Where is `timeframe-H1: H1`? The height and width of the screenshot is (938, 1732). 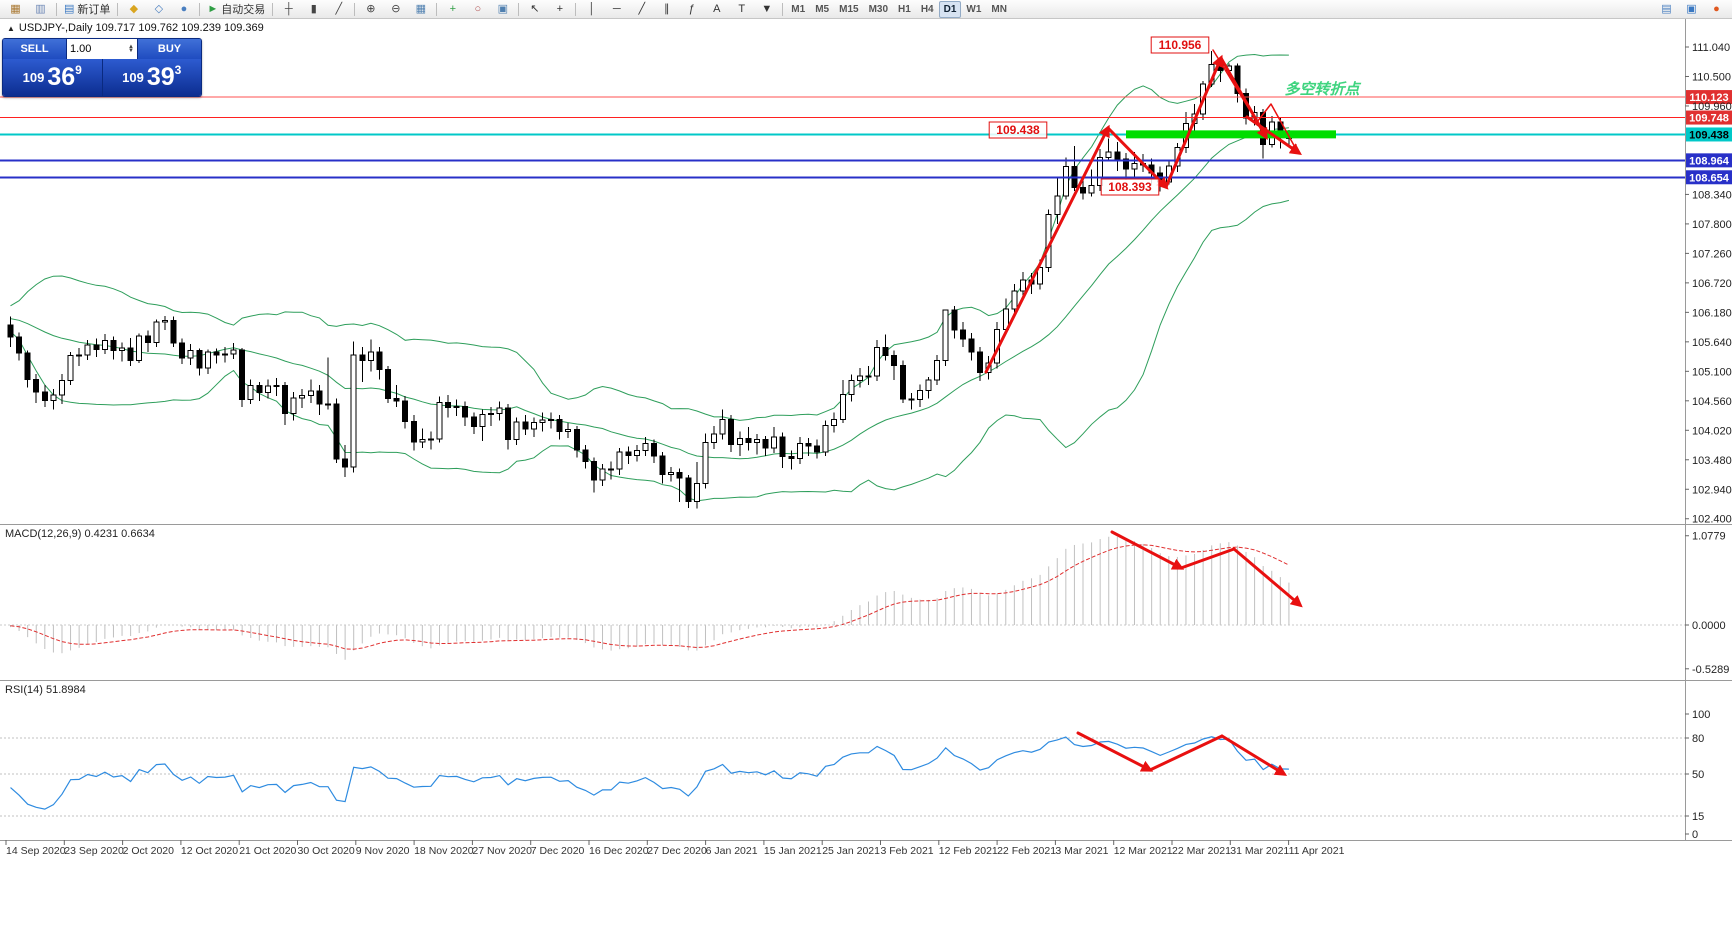
timeframe-H1: H1 is located at coordinates (904, 9).